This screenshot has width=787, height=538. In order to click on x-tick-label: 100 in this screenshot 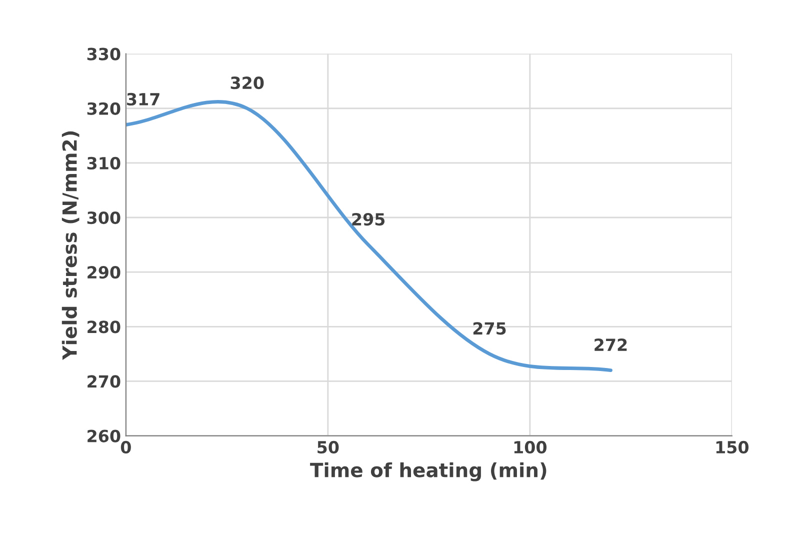, I will do `click(530, 447)`.